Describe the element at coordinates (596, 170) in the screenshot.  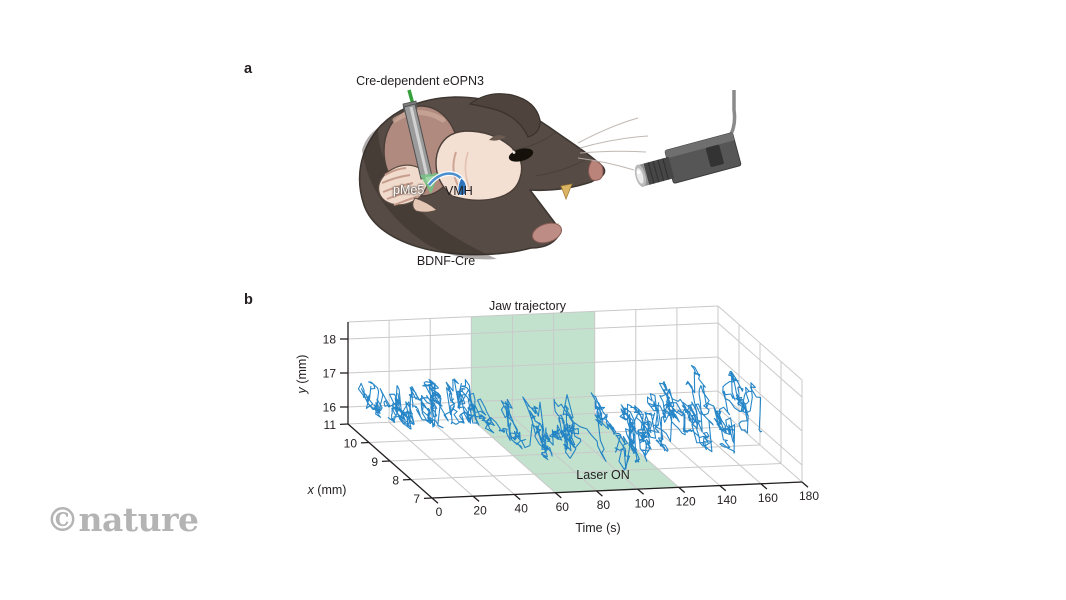
I see `nose` at that location.